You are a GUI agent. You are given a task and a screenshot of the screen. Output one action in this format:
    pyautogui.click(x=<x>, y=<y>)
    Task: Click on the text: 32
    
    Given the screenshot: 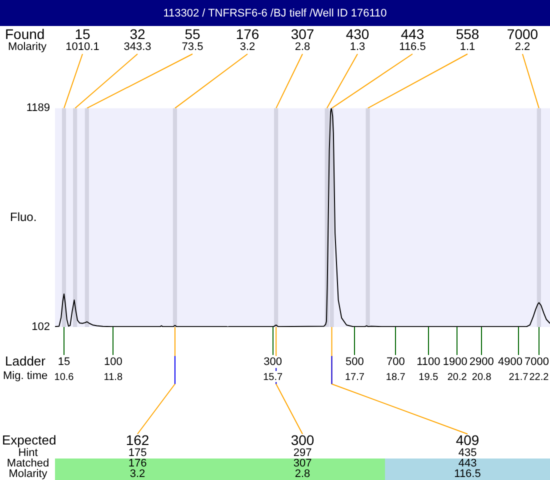 What is the action you would take?
    pyautogui.click(x=138, y=34)
    